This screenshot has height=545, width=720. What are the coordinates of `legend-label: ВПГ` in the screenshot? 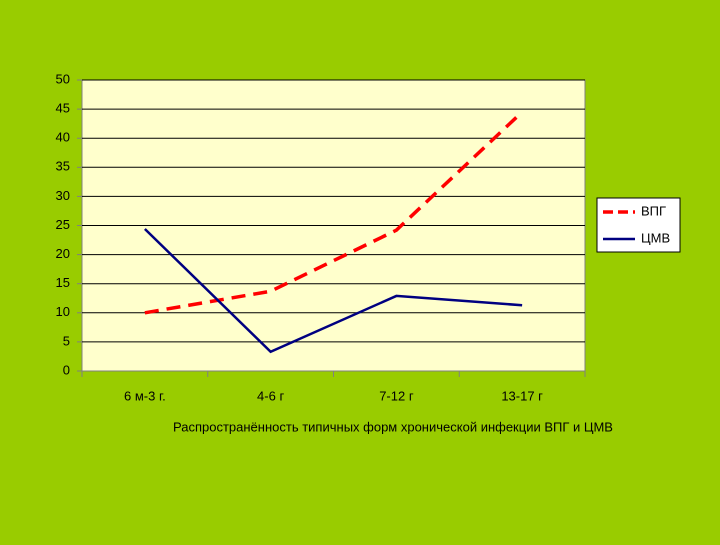 It's located at (653, 210).